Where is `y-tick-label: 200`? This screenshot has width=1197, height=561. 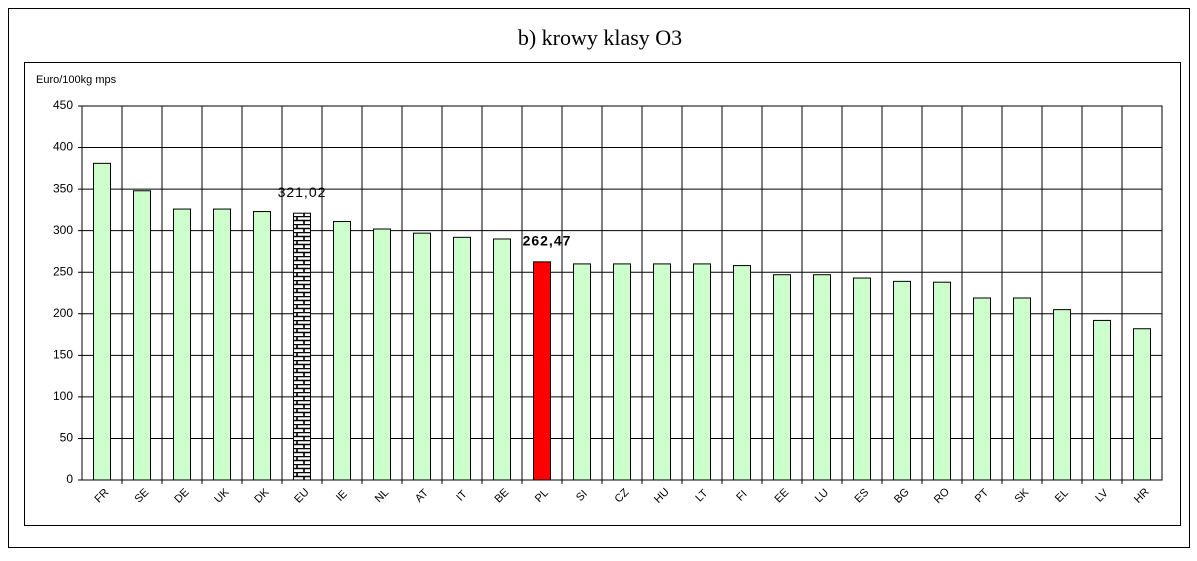 y-tick-label: 200 is located at coordinates (63, 313).